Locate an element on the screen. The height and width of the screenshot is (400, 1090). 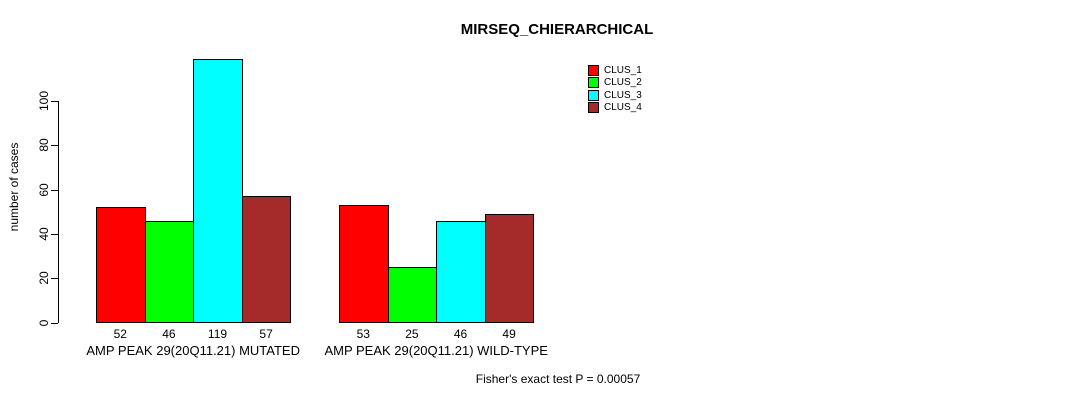
legend-label: CLUS_3 is located at coordinates (623, 95).